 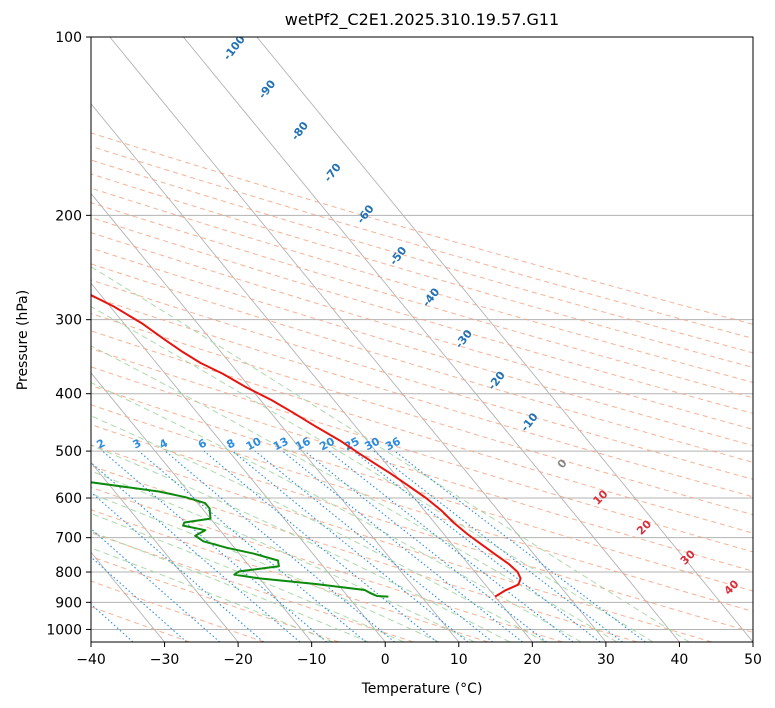 What do you see at coordinates (562, 464) in the screenshot?
I see `moist-adiabat-label: 0` at bounding box center [562, 464].